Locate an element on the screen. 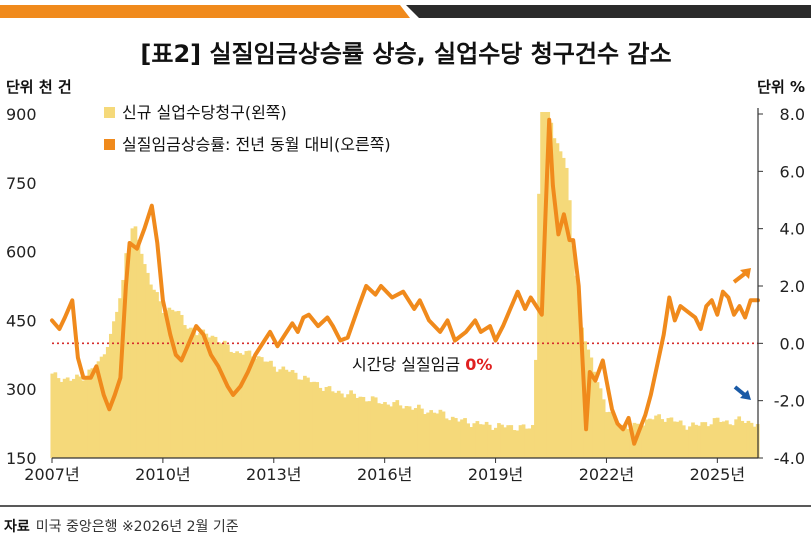 The image size is (811, 540). left-tick-label: 300 is located at coordinates (21, 389).